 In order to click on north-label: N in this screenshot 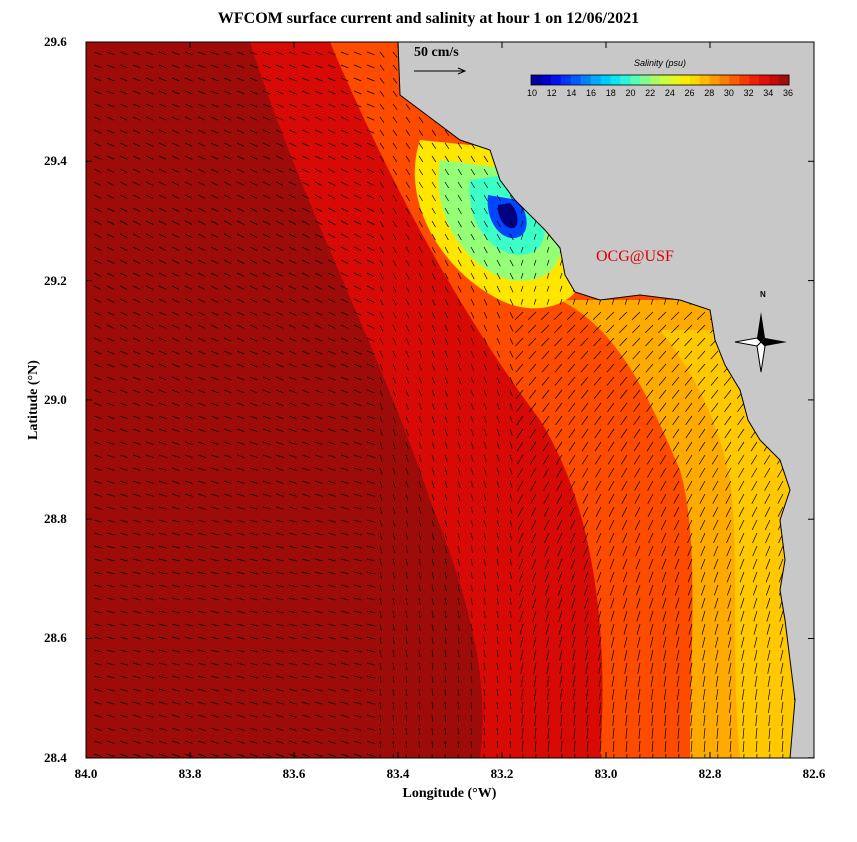, I will do `click(763, 294)`.